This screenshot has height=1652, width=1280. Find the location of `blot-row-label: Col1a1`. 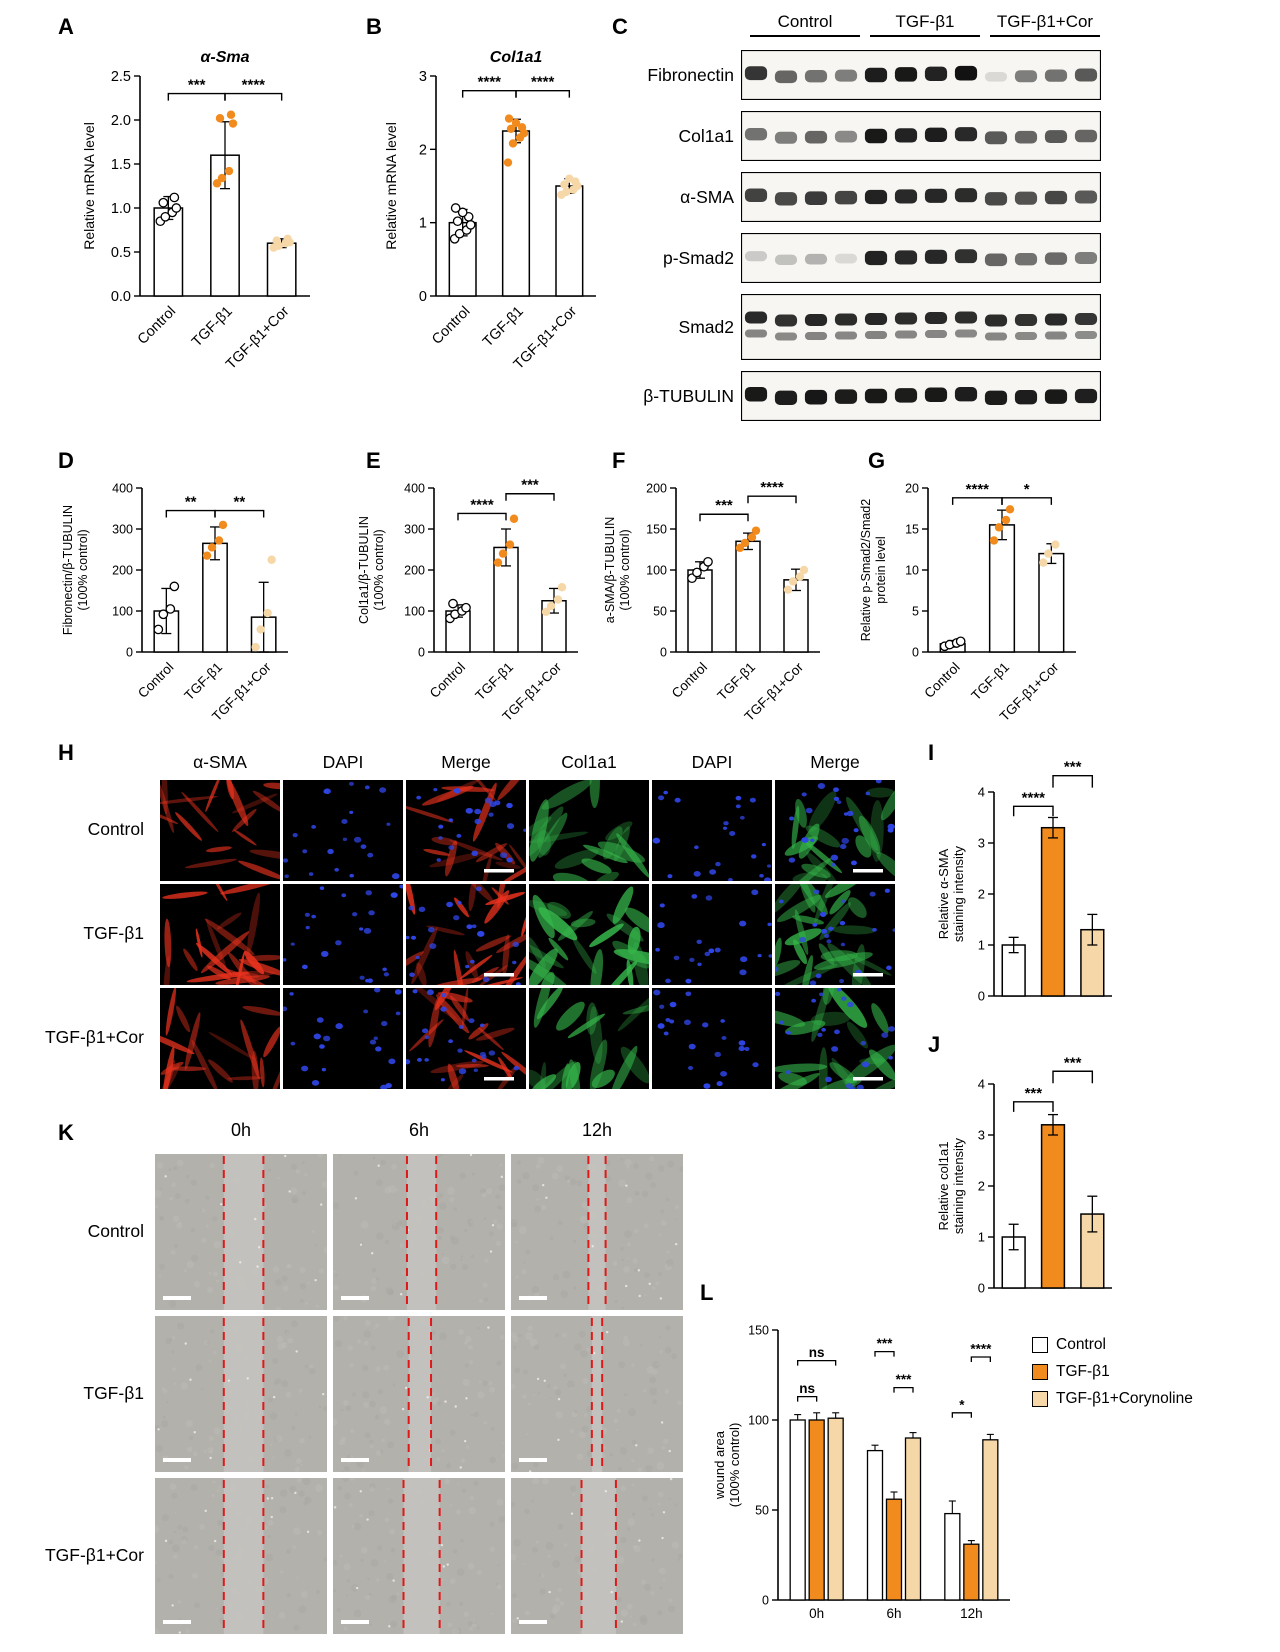

blot-row-label: Col1a1 is located at coordinates (706, 135).